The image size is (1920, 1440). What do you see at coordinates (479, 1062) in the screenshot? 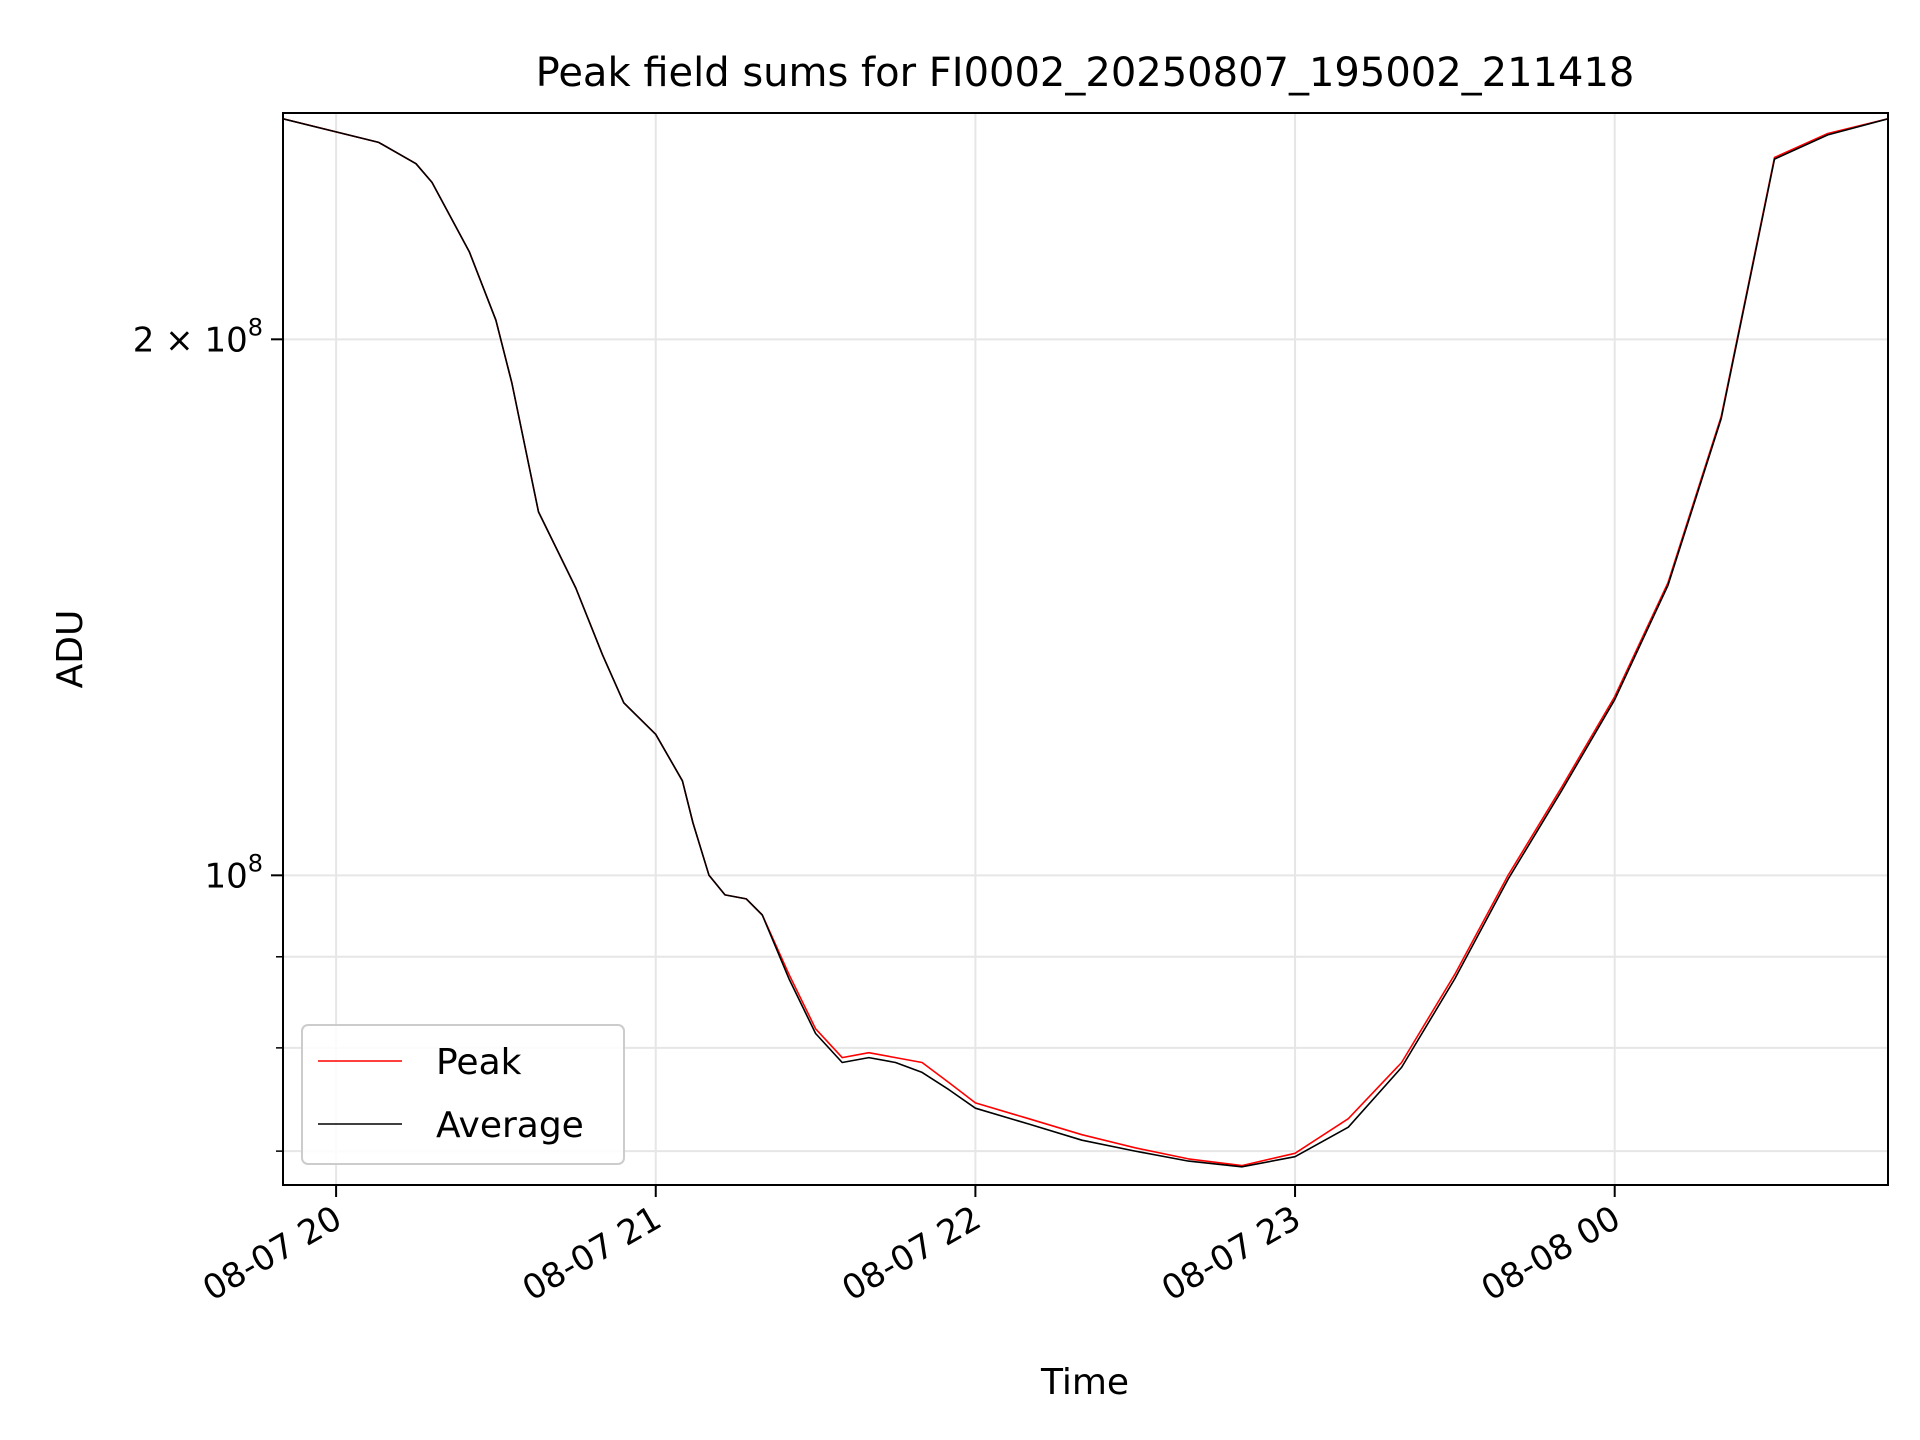
I see `legend-label-peak: Peak` at bounding box center [479, 1062].